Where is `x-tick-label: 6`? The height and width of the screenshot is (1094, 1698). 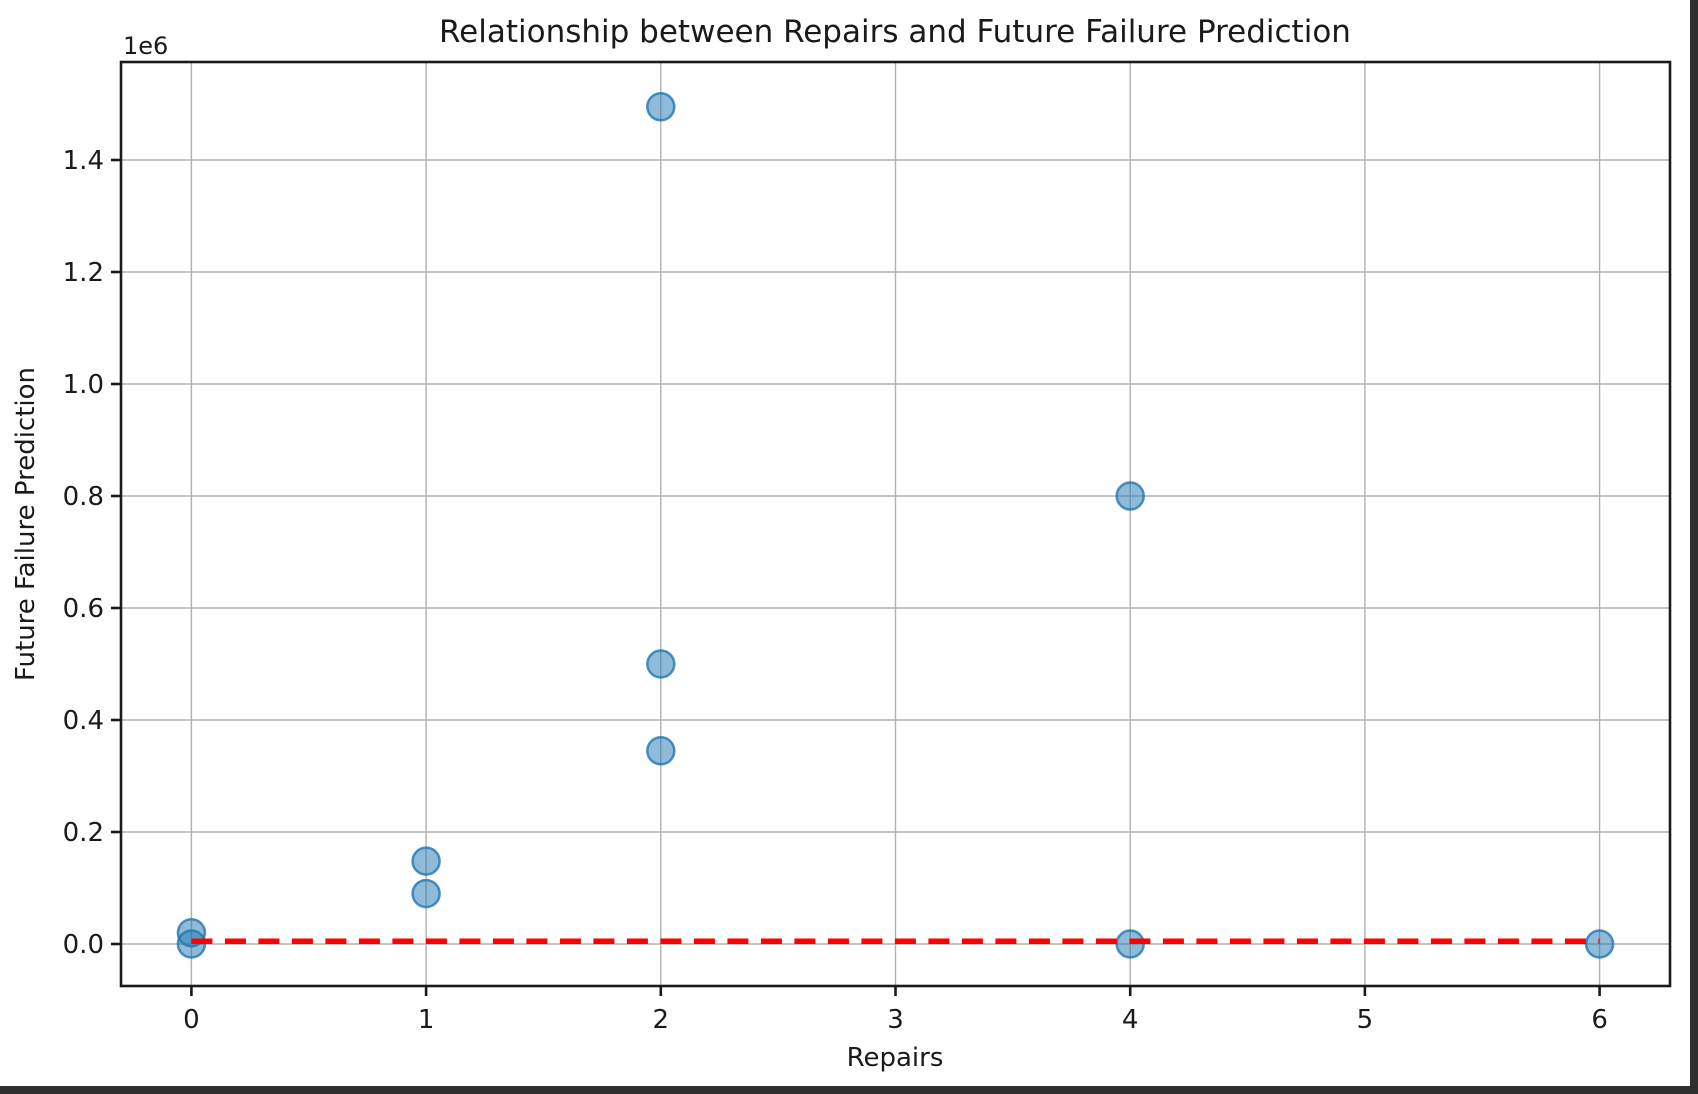
x-tick-label: 6 is located at coordinates (1599, 1020).